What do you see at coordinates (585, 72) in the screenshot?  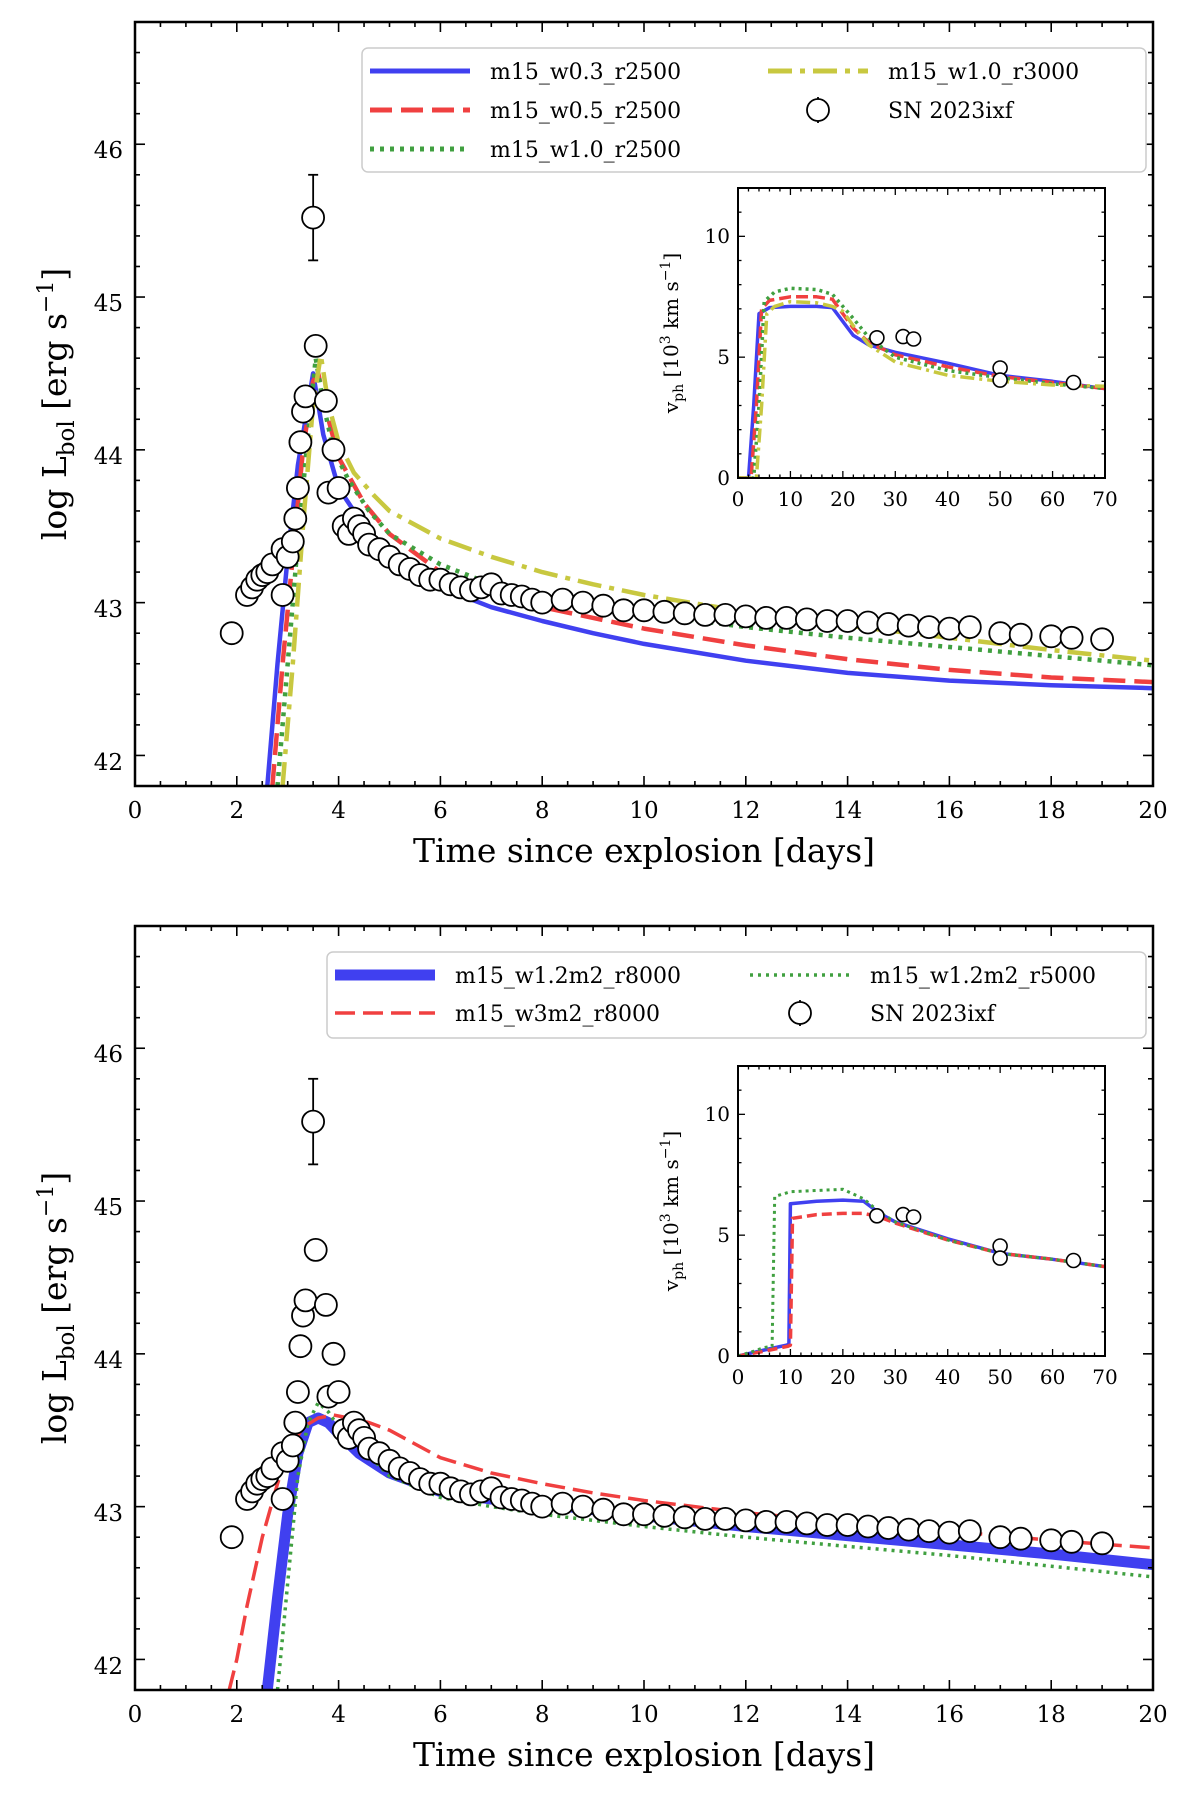 I see `legend-label: m15_w0.3_r2500` at bounding box center [585, 72].